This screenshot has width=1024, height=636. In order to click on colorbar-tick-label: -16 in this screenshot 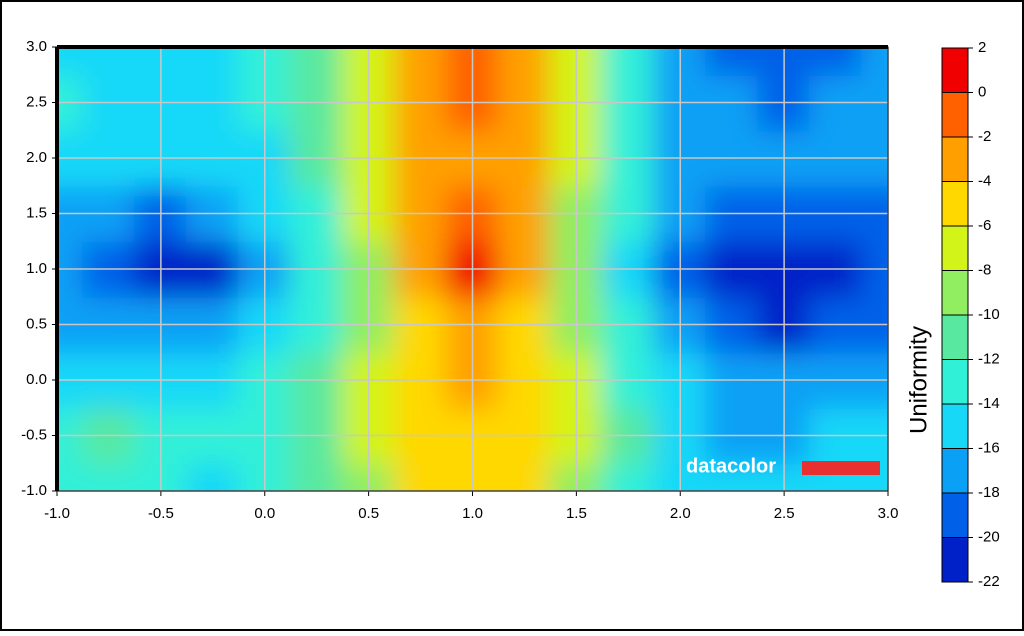, I will do `click(989, 447)`.